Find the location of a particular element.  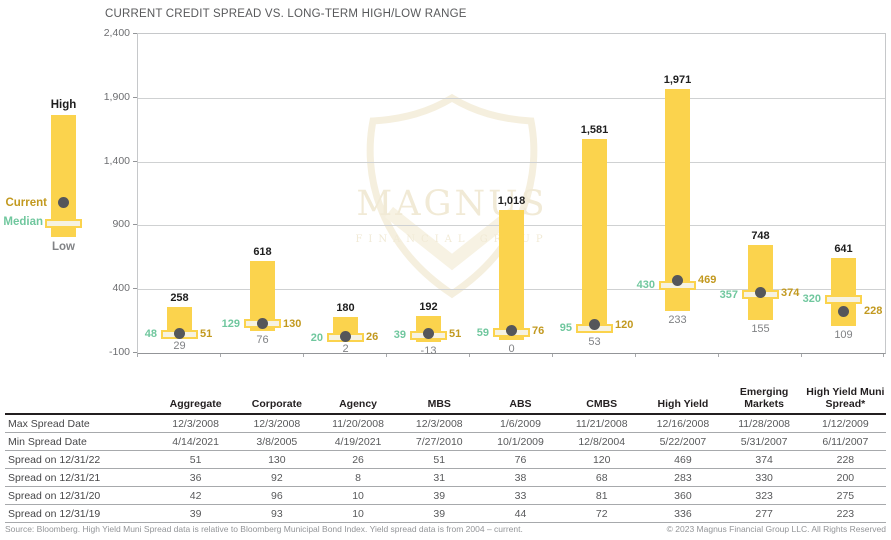

low-value-label: -13 is located at coordinates (428, 350).